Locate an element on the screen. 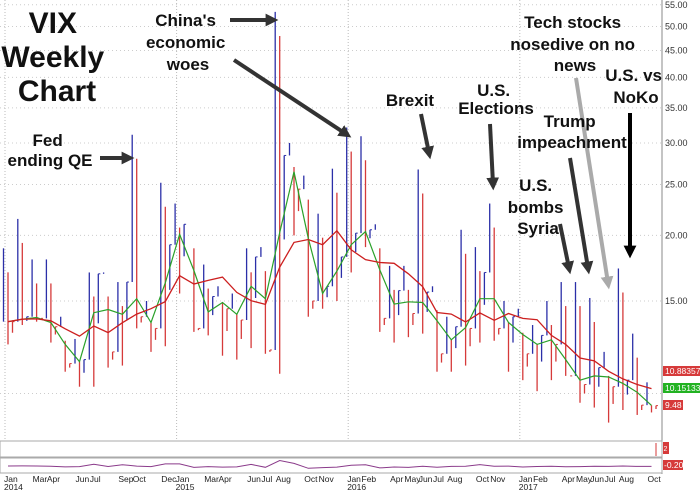 This screenshot has height=490, width=700. y-tick-label: 40.00 is located at coordinates (676, 77).